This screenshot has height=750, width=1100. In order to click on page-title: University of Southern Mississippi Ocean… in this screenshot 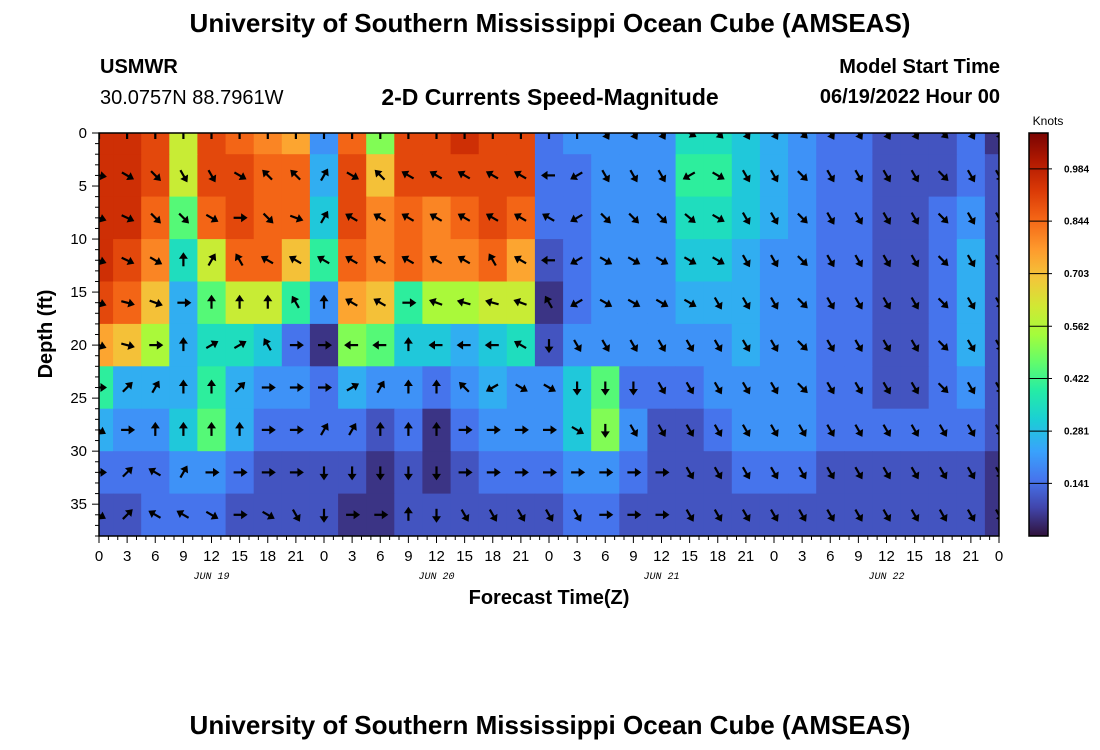, I will do `click(550, 23)`.